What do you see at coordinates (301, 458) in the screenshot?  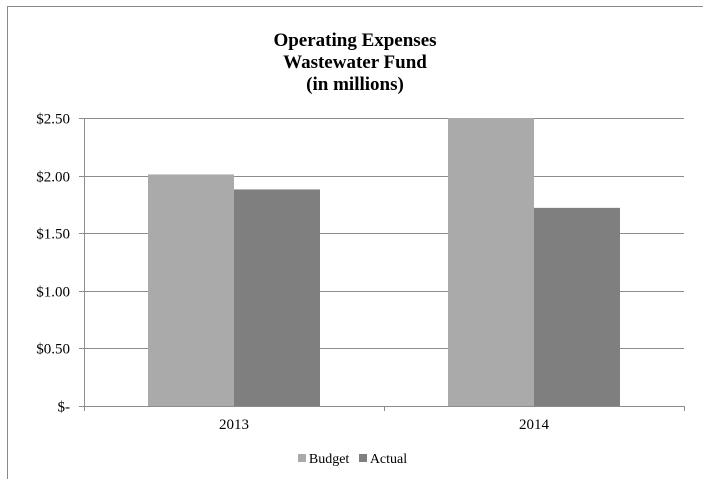 I see `legend-swatch-budget` at bounding box center [301, 458].